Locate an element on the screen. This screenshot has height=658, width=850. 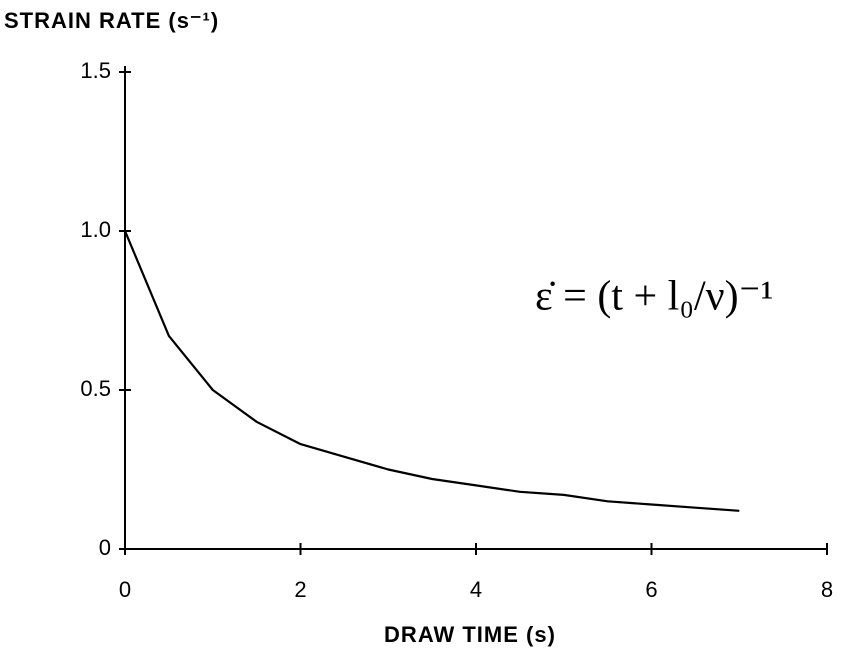
x-axis-title: DRAW TIME (s) is located at coordinates (470, 634).